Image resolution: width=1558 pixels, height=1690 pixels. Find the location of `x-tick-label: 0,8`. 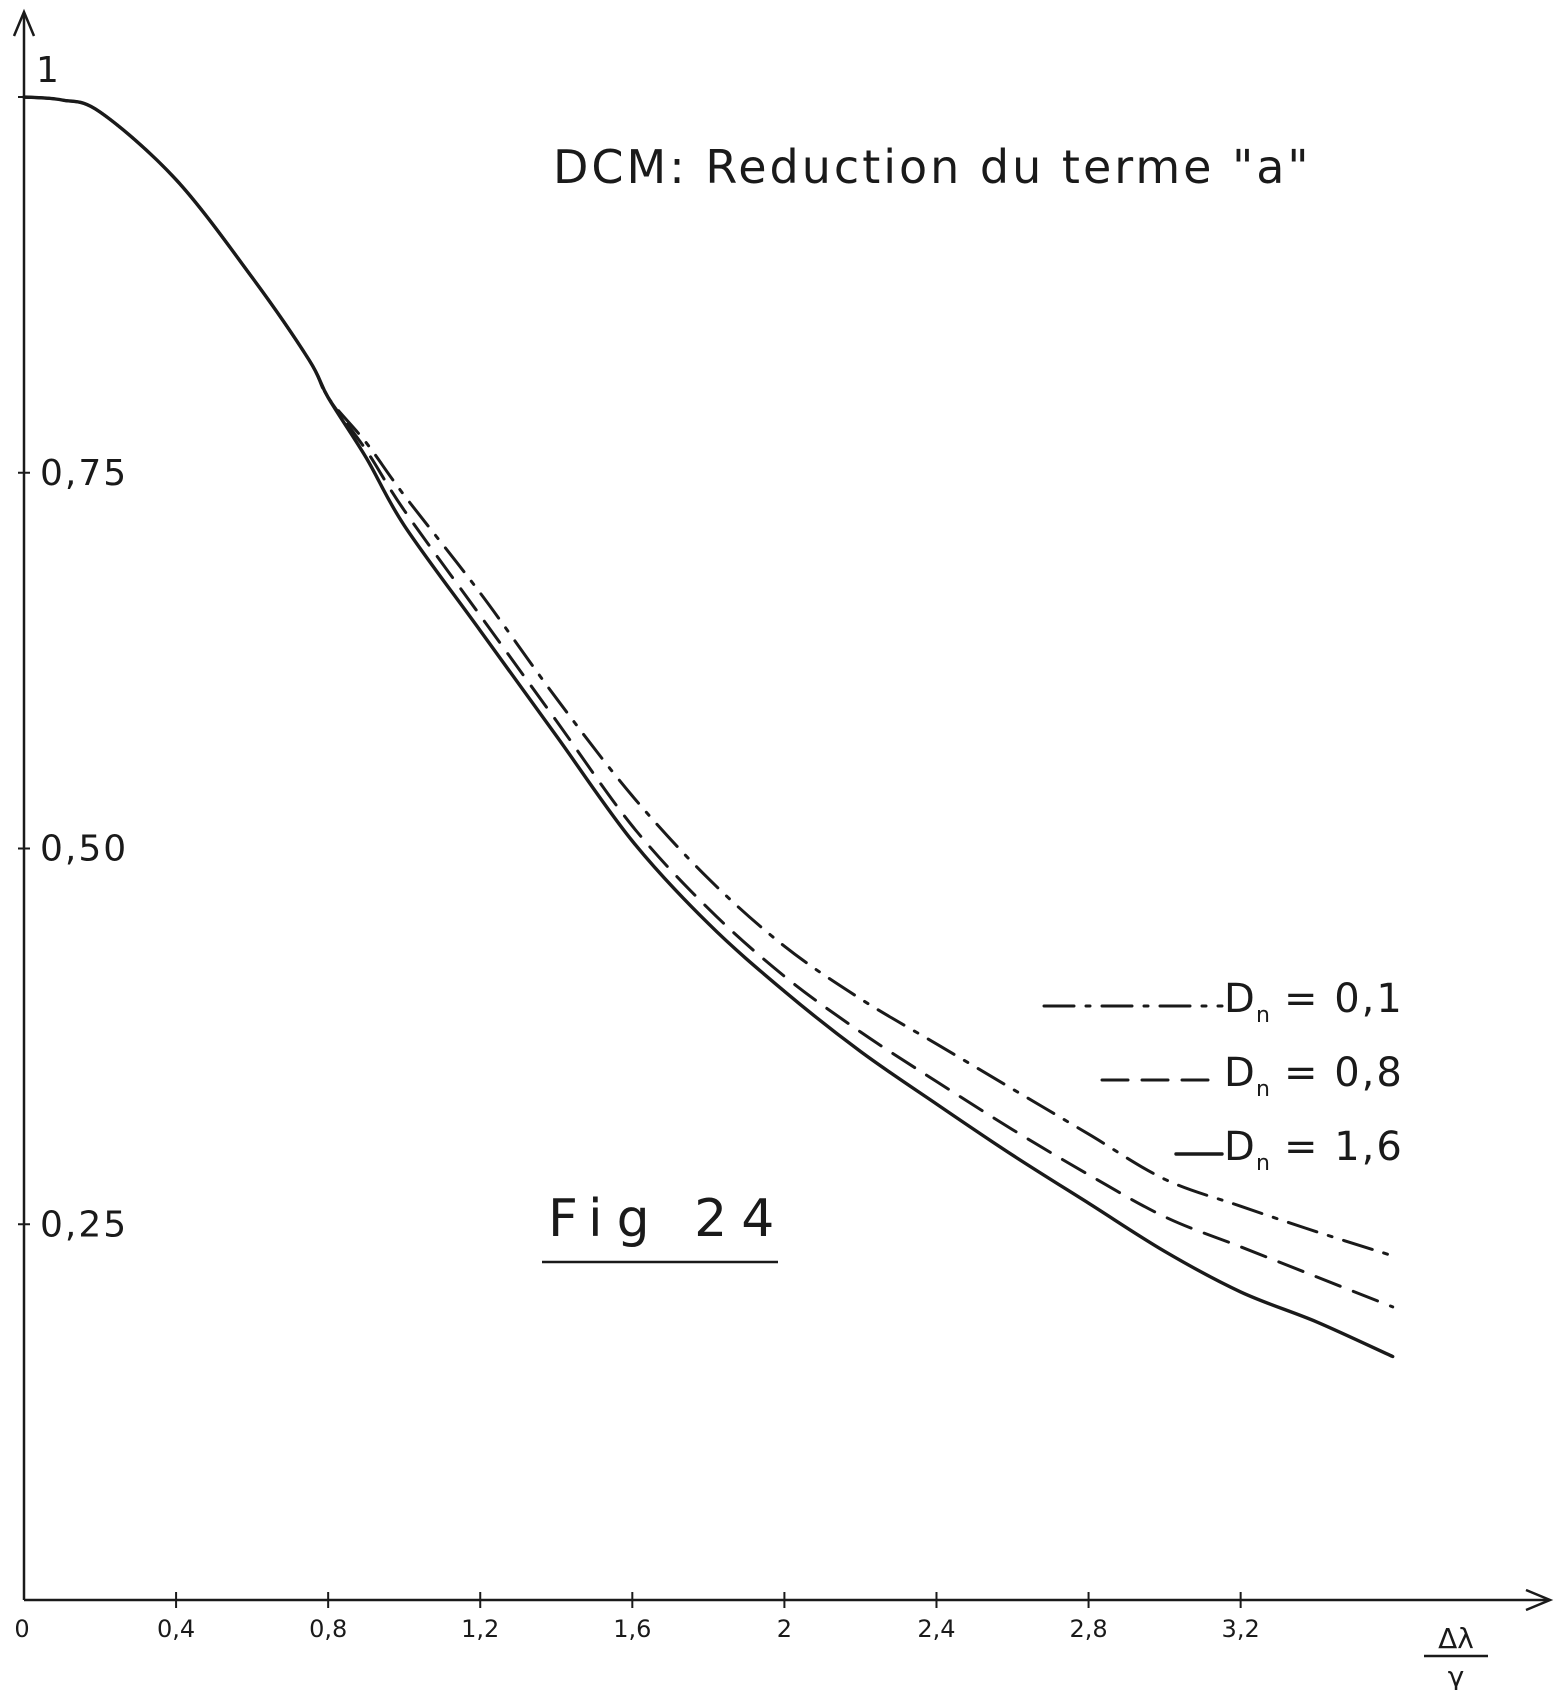

x-tick-label: 0,8 is located at coordinates (328, 1629).